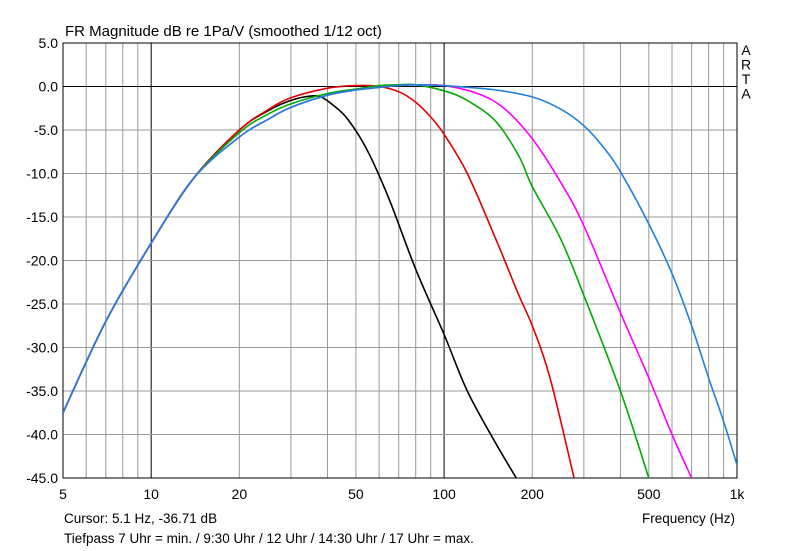 Image resolution: width=800 pixels, height=551 pixels. What do you see at coordinates (533, 494) in the screenshot?
I see `x-tick-label: 200` at bounding box center [533, 494].